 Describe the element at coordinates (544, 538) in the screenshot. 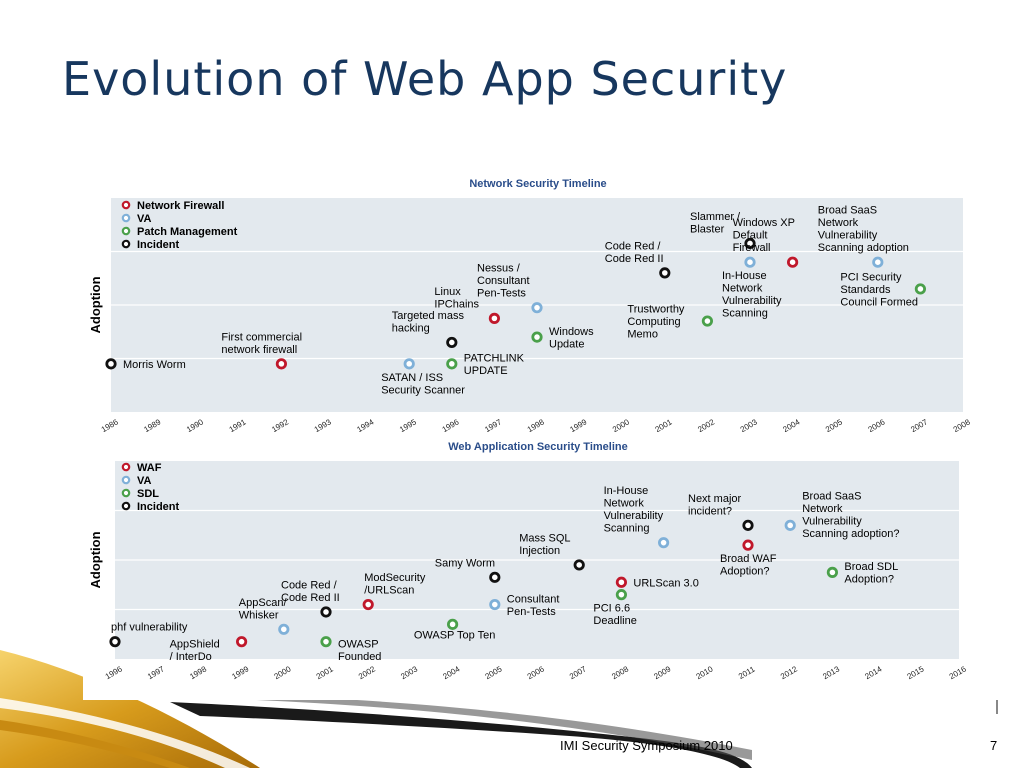

I see `event-label-line: Mass SQL` at that location.